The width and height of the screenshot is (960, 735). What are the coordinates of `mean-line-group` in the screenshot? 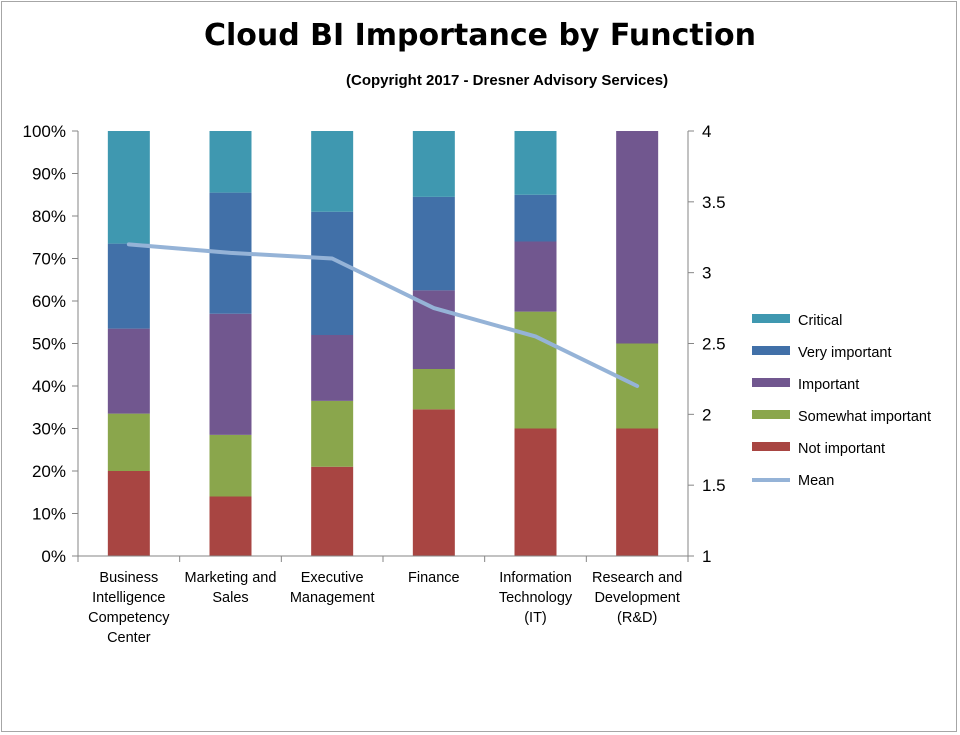 It's located at (383, 315).